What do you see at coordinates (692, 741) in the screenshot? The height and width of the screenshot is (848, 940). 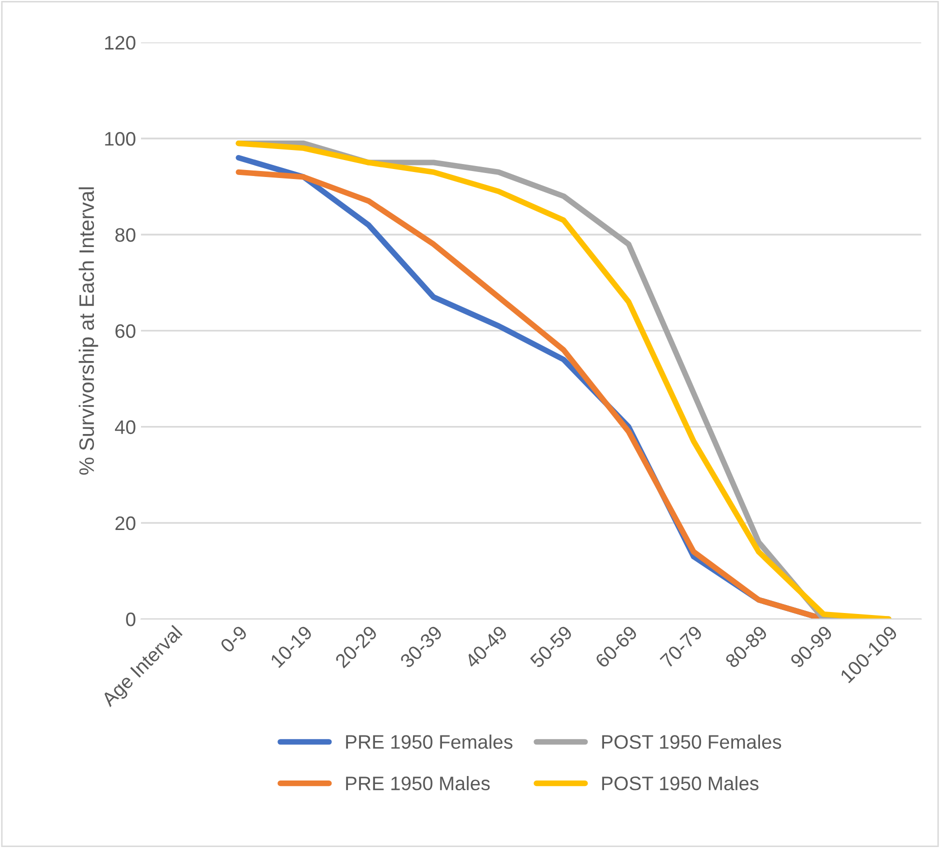 I see `legend-label: POST 1950 Females` at bounding box center [692, 741].